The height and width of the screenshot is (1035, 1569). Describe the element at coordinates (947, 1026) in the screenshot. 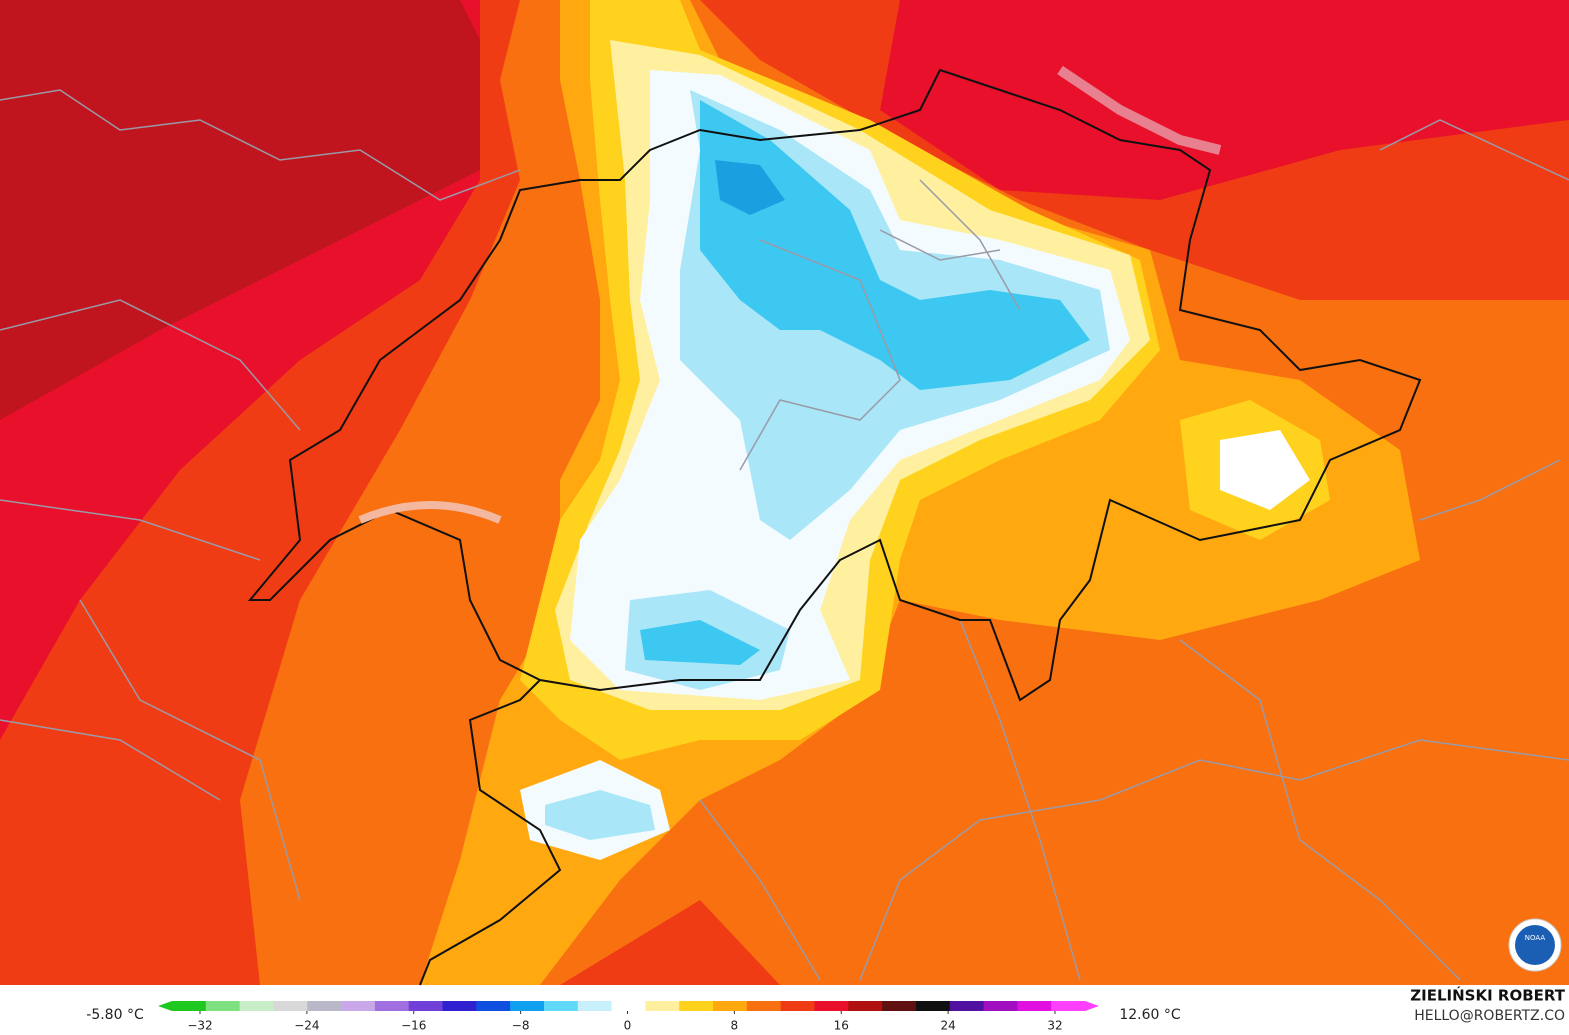

I see `colorbar-tick-label: 24` at that location.